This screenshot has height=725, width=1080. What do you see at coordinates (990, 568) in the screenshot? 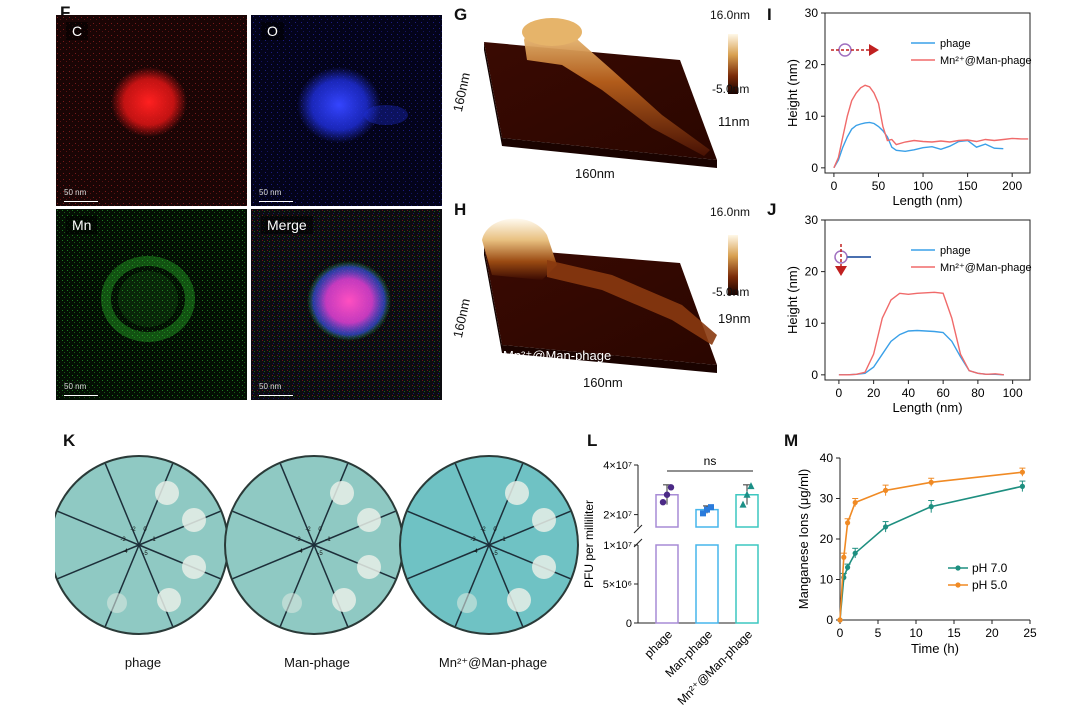
I see `legend-label: pH 7.0` at bounding box center [990, 568].